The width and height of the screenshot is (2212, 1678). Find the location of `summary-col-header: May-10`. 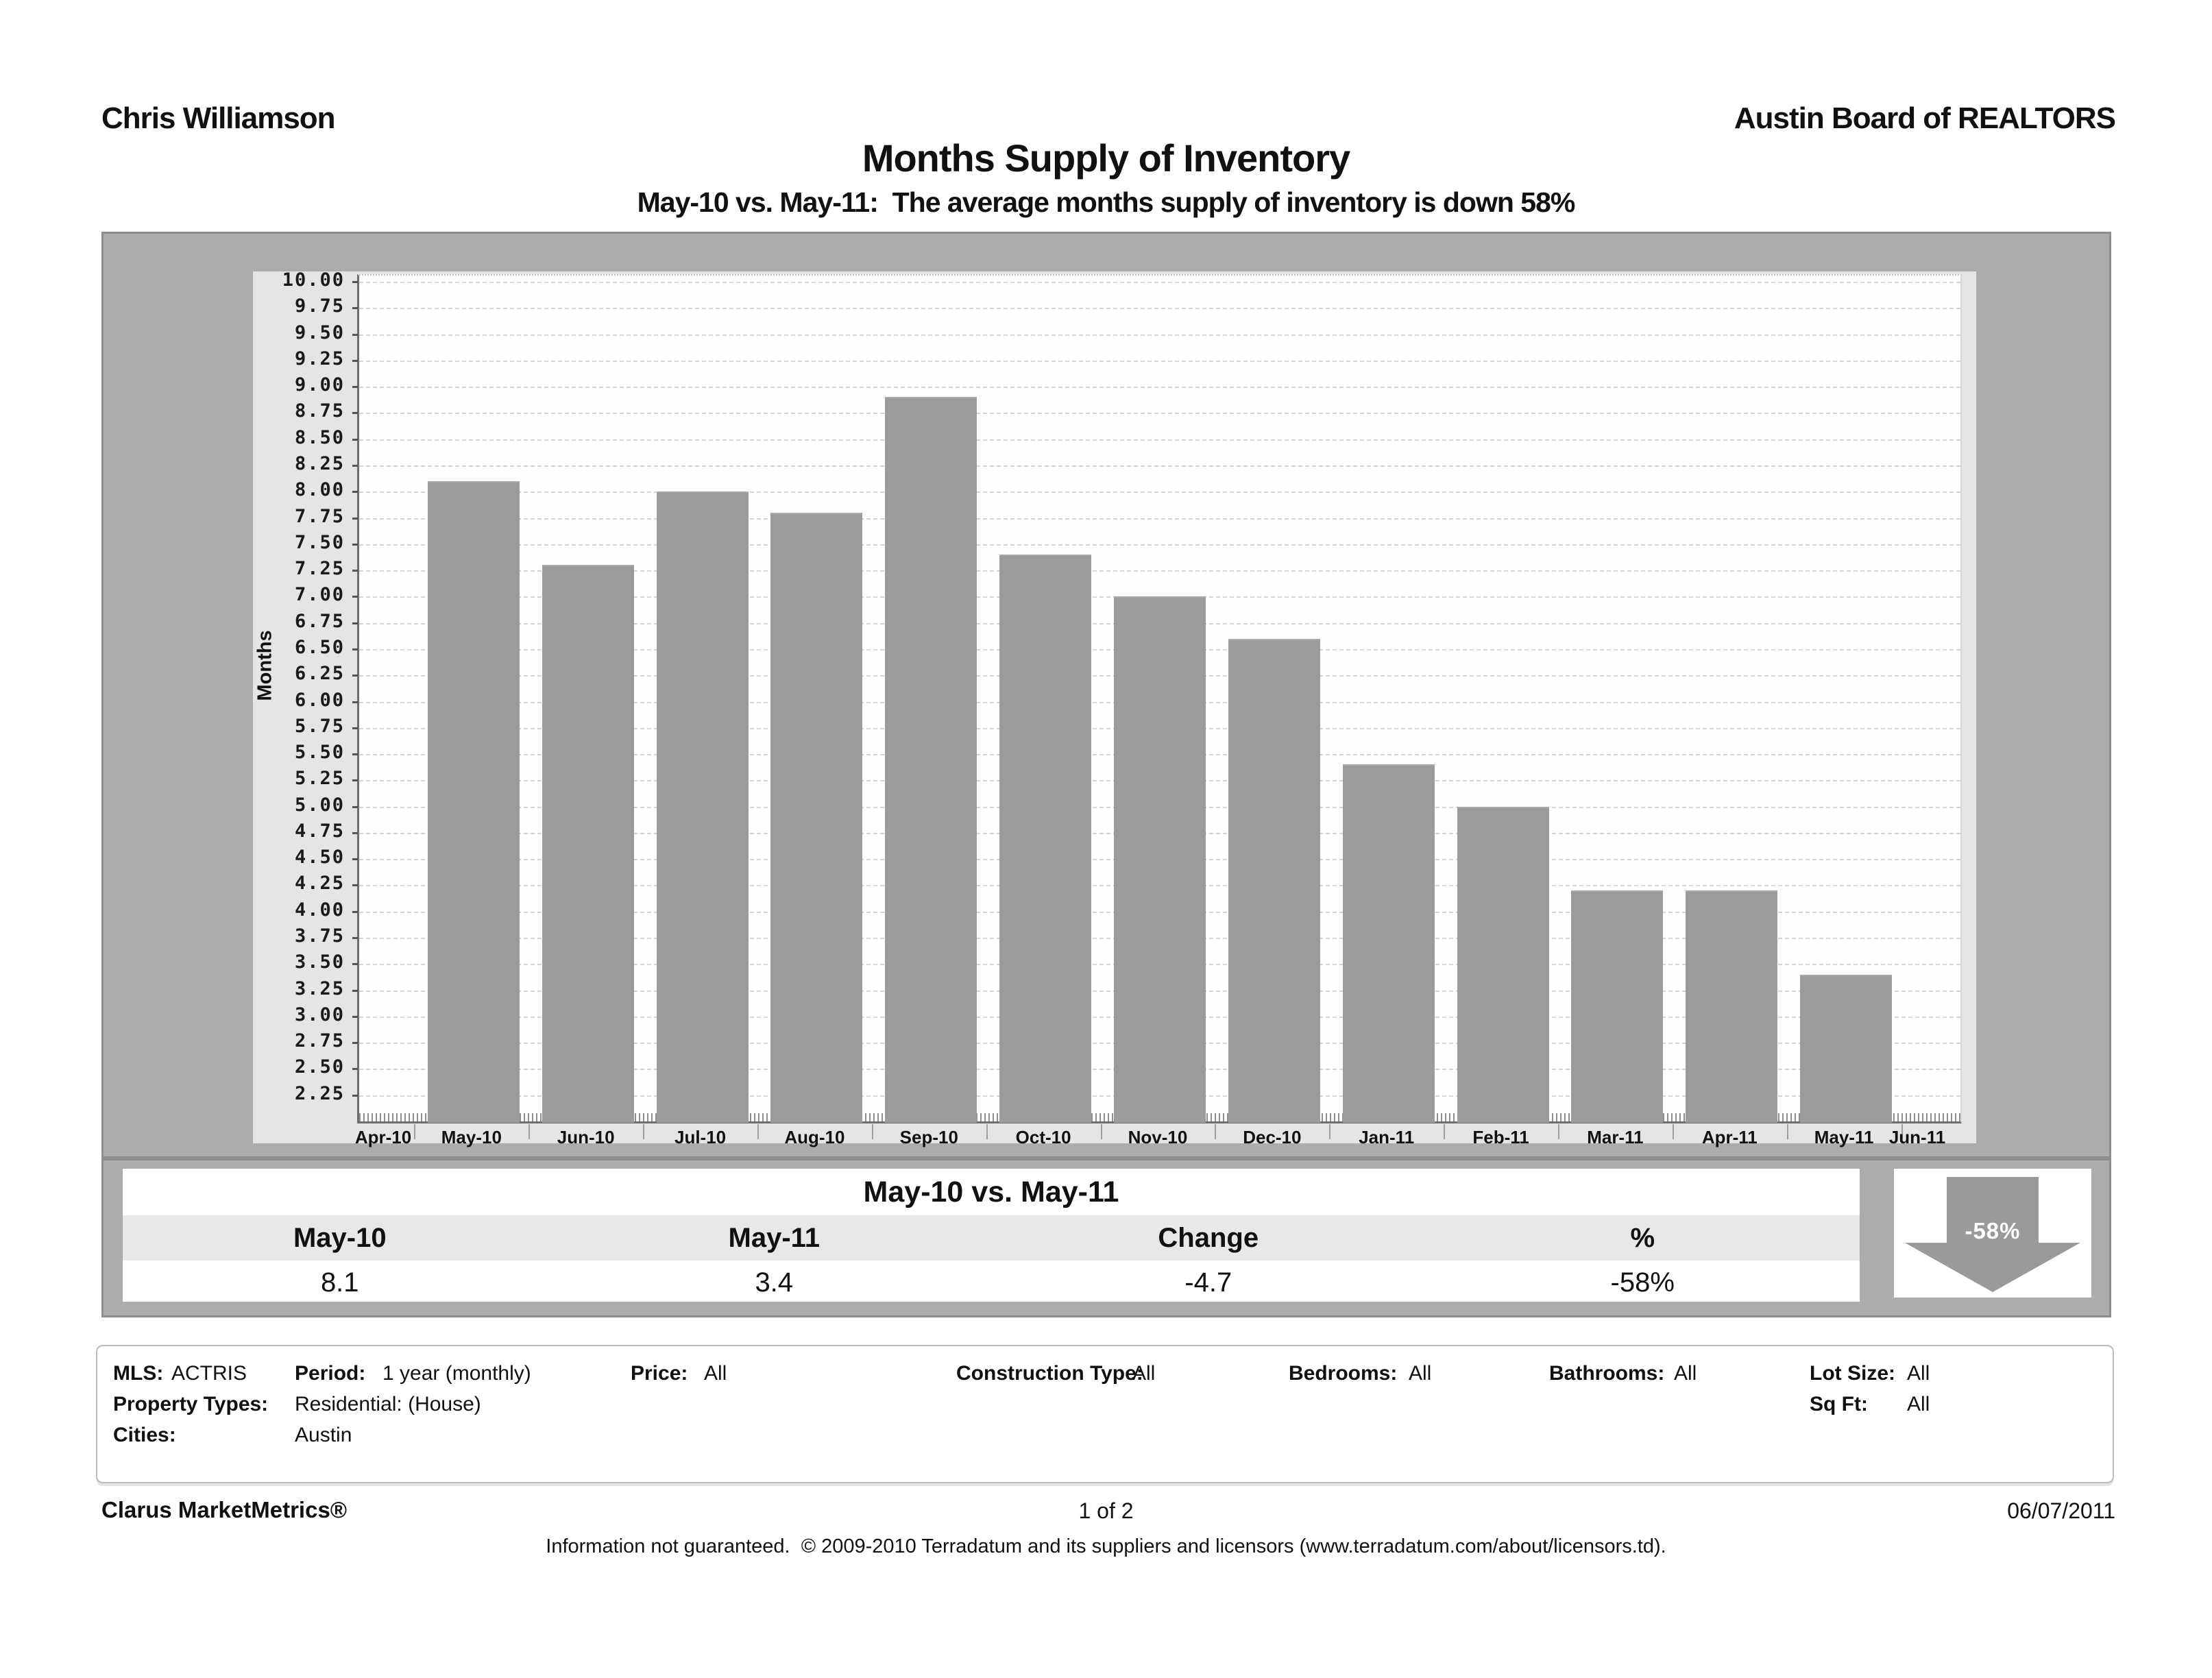

summary-col-header: May-10 is located at coordinates (340, 1238).